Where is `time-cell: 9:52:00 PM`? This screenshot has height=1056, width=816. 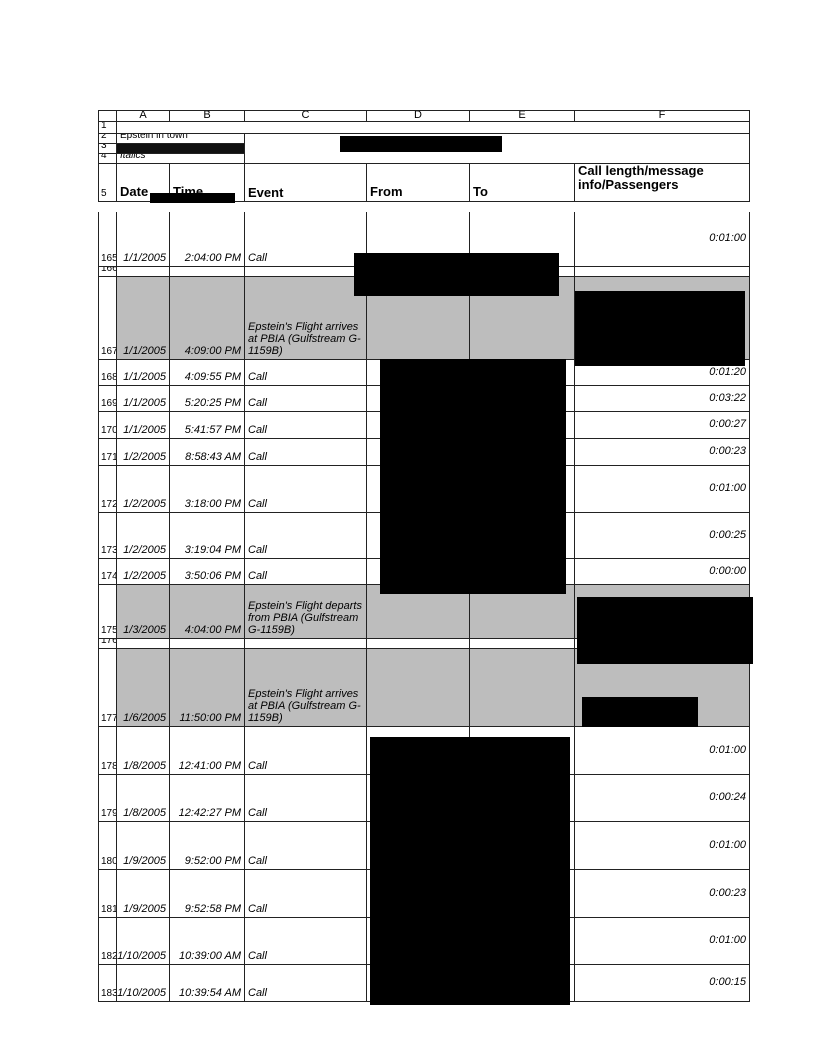
time-cell: 9:52:00 PM is located at coordinates (207, 845).